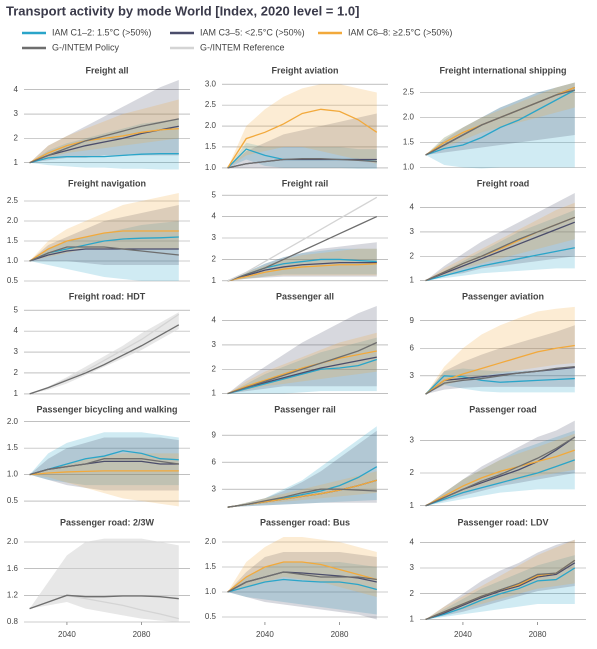 Image resolution: width=597 pixels, height=649 pixels. Describe the element at coordinates (305, 409) in the screenshot. I see `panel-title: Passenger rail` at that location.